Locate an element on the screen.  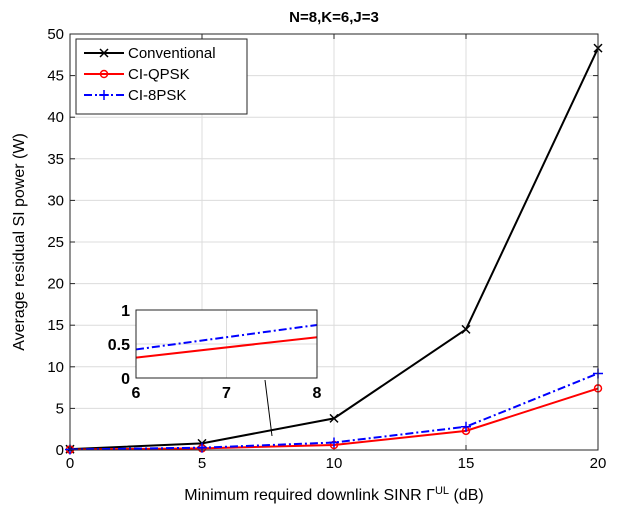
inset-y-tick-label: 0.5 is located at coordinates (119, 345).